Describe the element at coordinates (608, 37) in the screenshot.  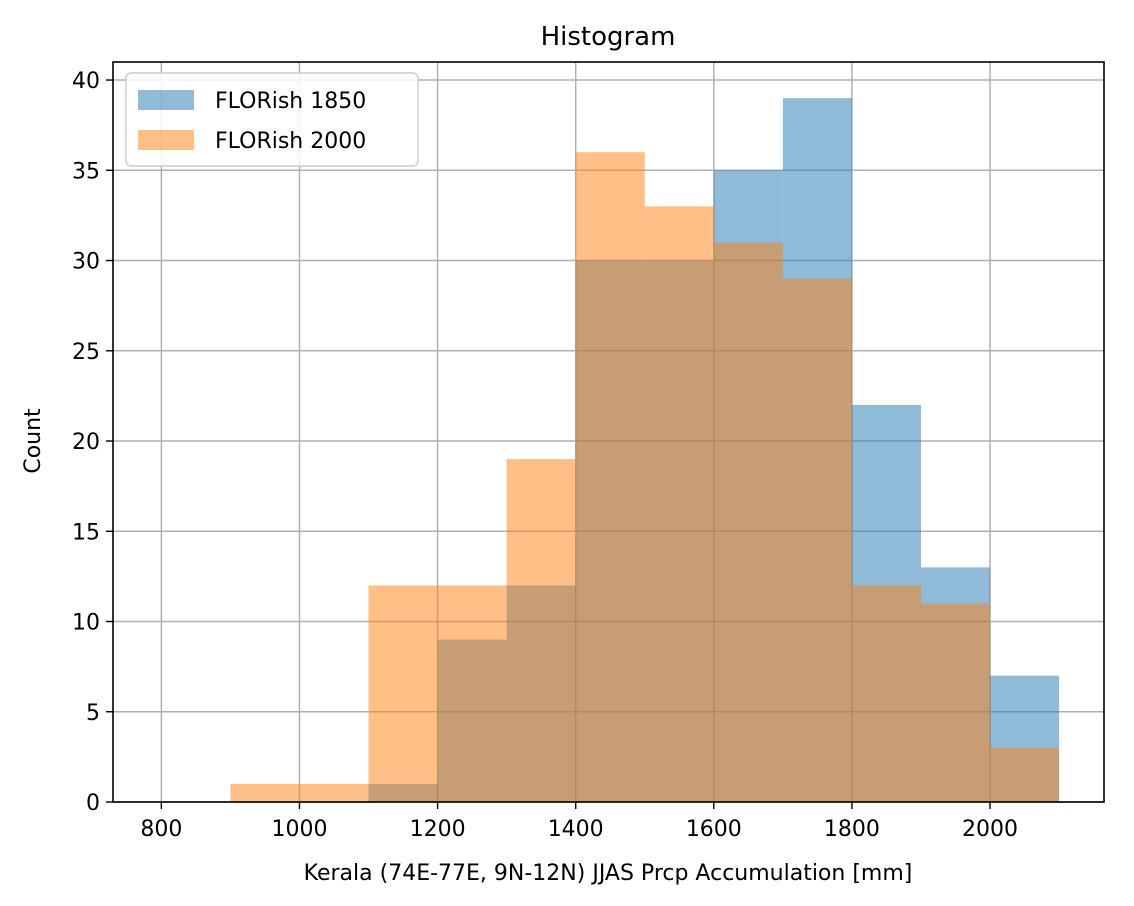
I see `chart-title: Histogram` at that location.